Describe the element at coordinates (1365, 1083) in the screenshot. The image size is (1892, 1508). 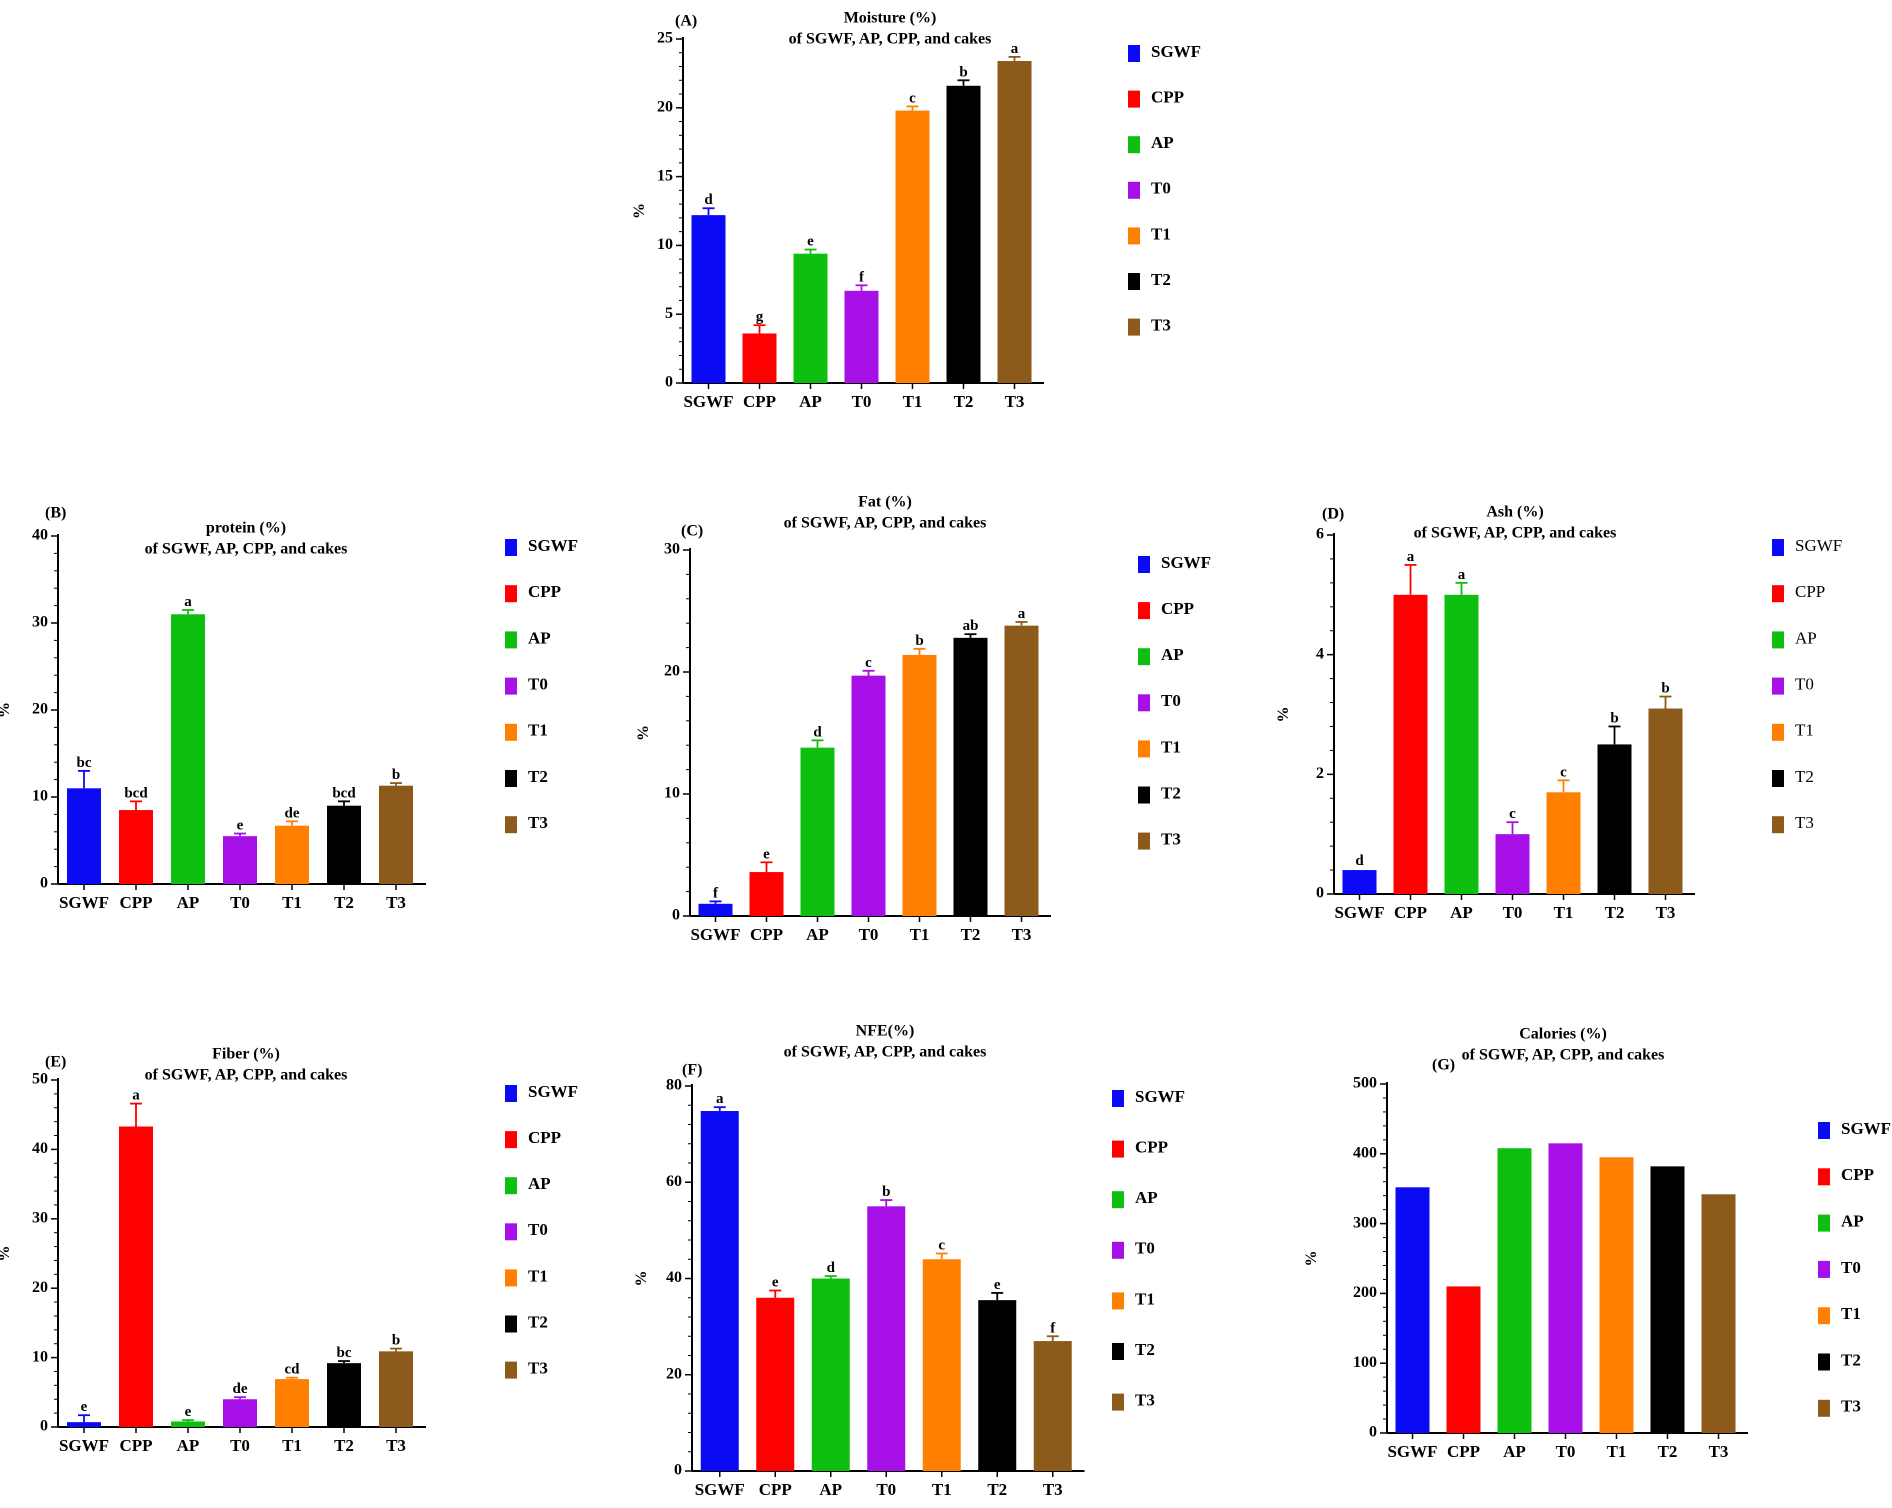
I see `y-tick-label: 500` at that location.